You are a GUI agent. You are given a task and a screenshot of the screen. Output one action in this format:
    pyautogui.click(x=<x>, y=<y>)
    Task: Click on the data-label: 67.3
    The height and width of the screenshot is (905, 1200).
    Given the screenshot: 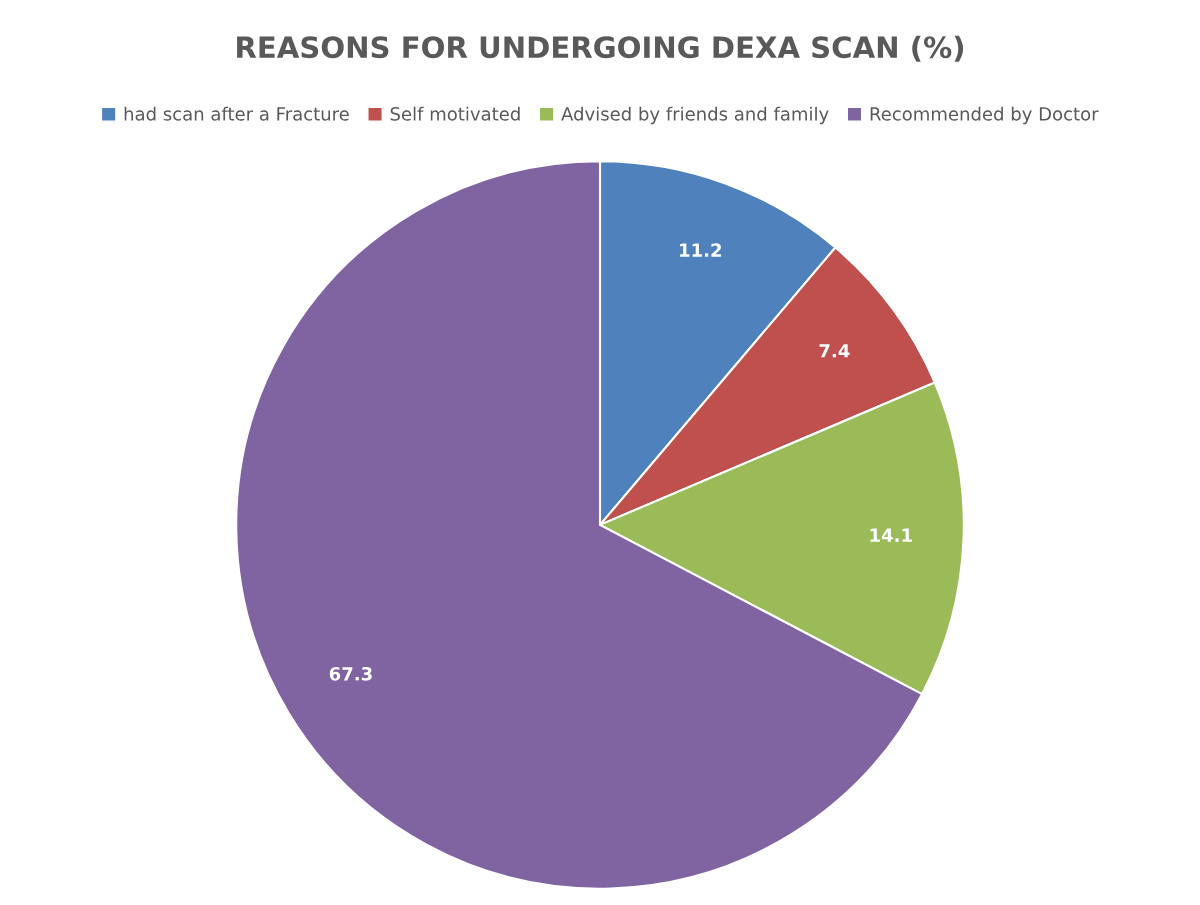 What is the action you would take?
    pyautogui.click(x=350, y=673)
    